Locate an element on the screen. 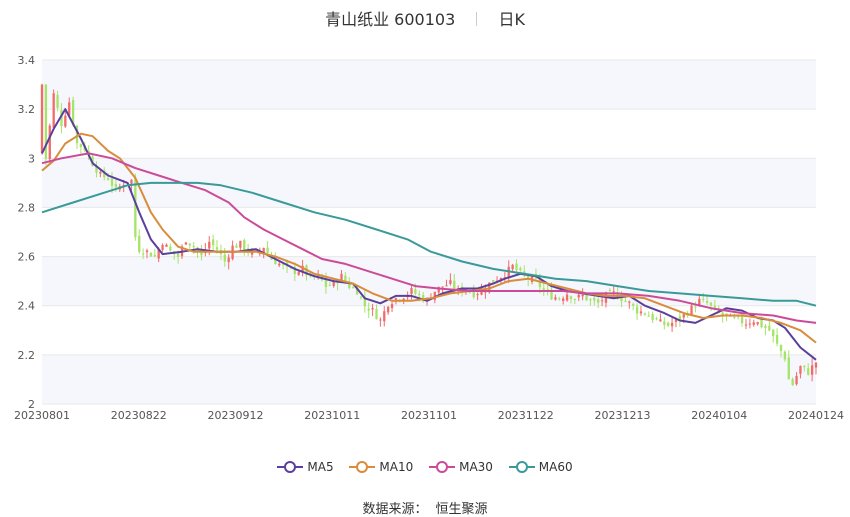 This screenshot has width=850, height=517. ma5-legend-icon is located at coordinates (290, 466).